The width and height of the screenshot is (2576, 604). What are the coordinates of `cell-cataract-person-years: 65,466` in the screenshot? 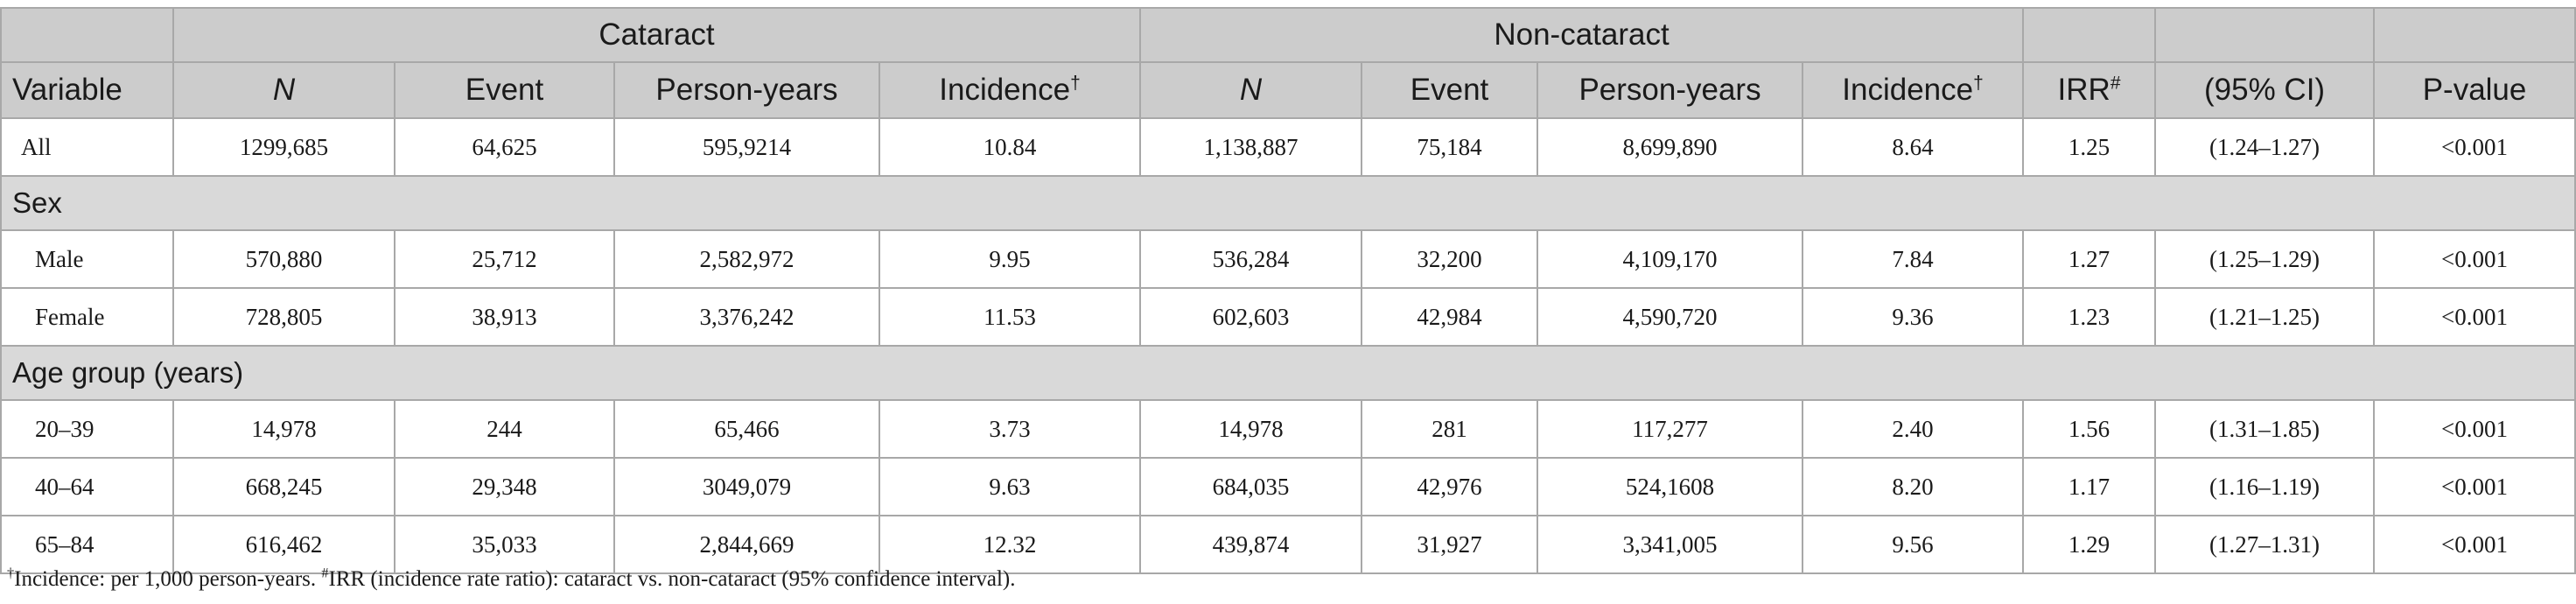 It's located at (746, 429).